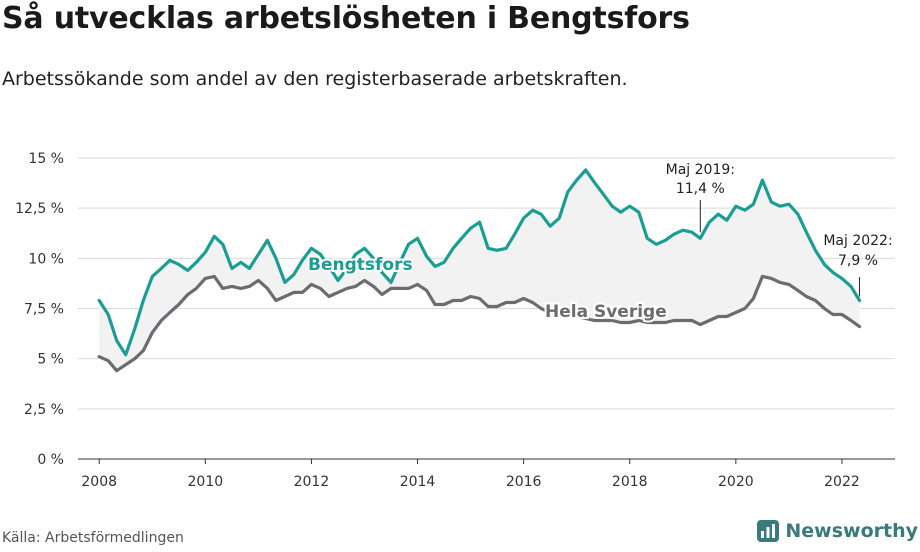 This screenshot has width=920, height=552. What do you see at coordinates (93, 538) in the screenshot?
I see `source-note: Källa: Arbetsförmedlingen` at bounding box center [93, 538].